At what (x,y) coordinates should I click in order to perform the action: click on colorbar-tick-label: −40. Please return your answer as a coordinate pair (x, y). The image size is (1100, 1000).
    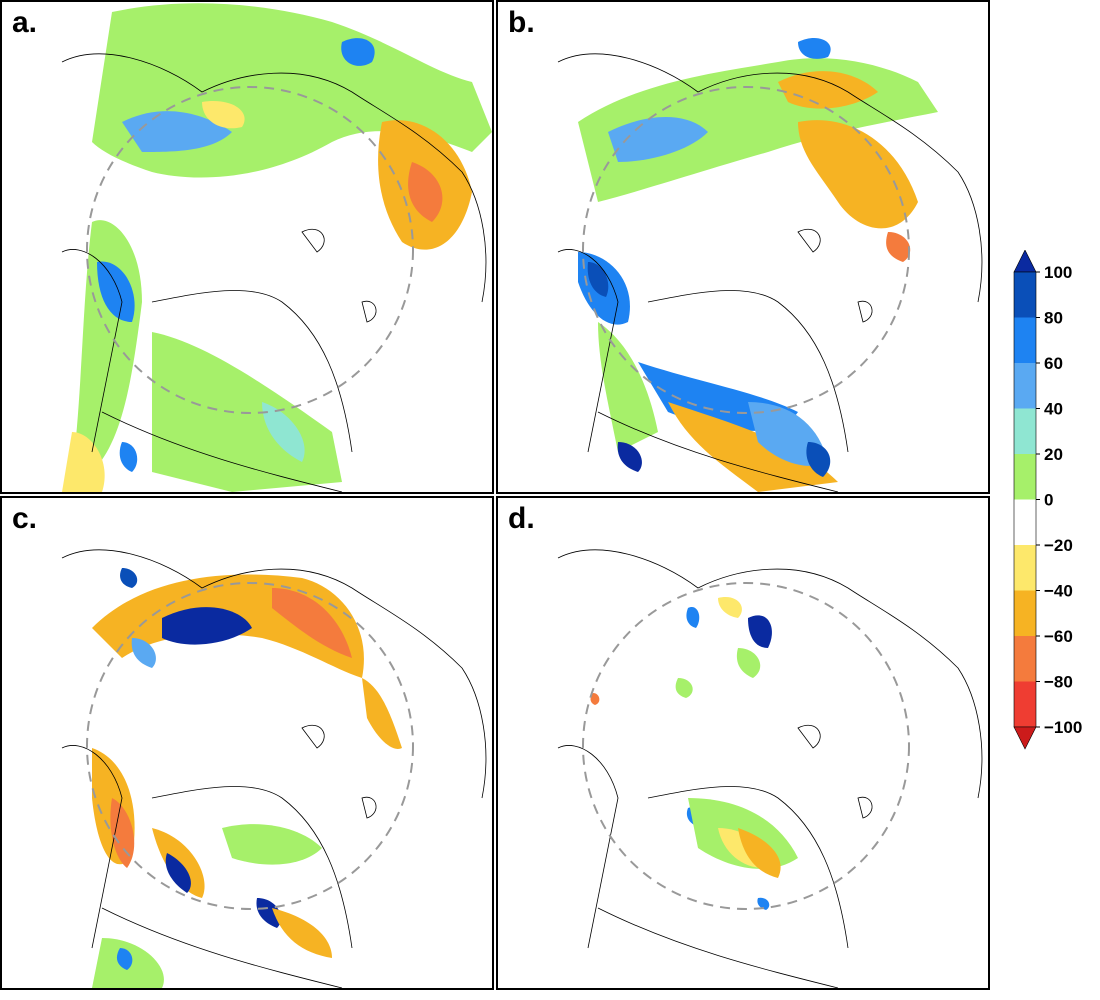
    Looking at the image, I should click on (1058, 591).